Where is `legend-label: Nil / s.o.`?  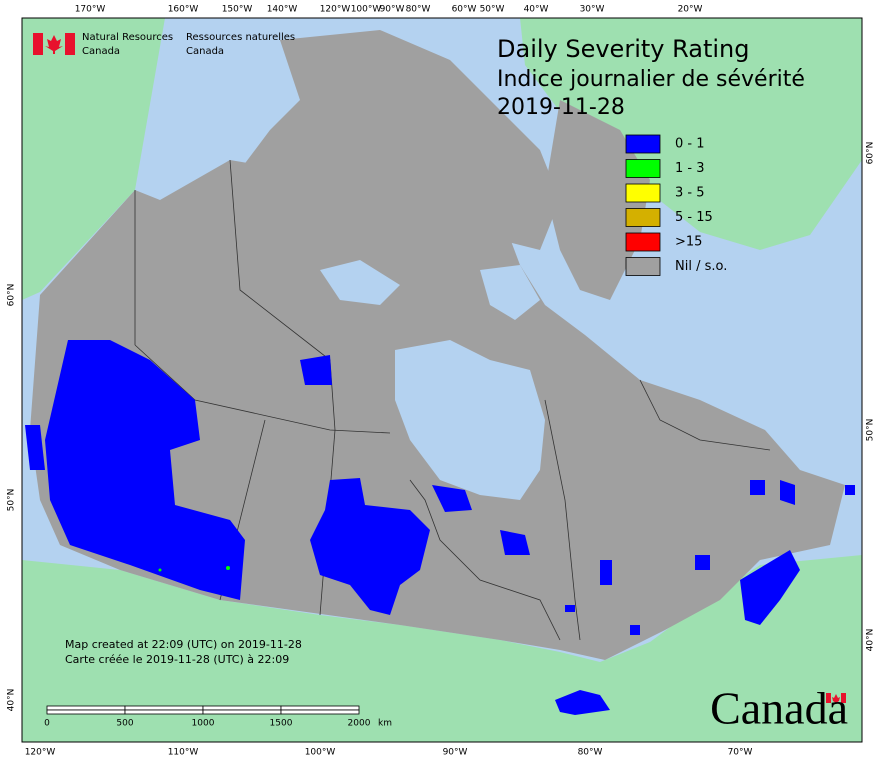
legend-label: Nil / s.o. is located at coordinates (701, 266).